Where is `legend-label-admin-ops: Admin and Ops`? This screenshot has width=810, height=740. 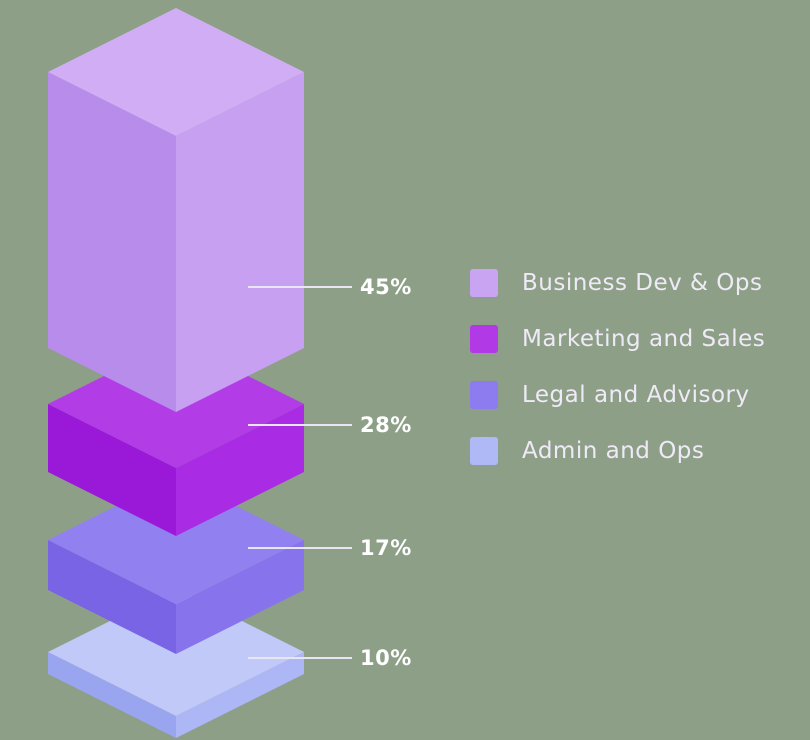 legend-label-admin-ops: Admin and Ops is located at coordinates (613, 451).